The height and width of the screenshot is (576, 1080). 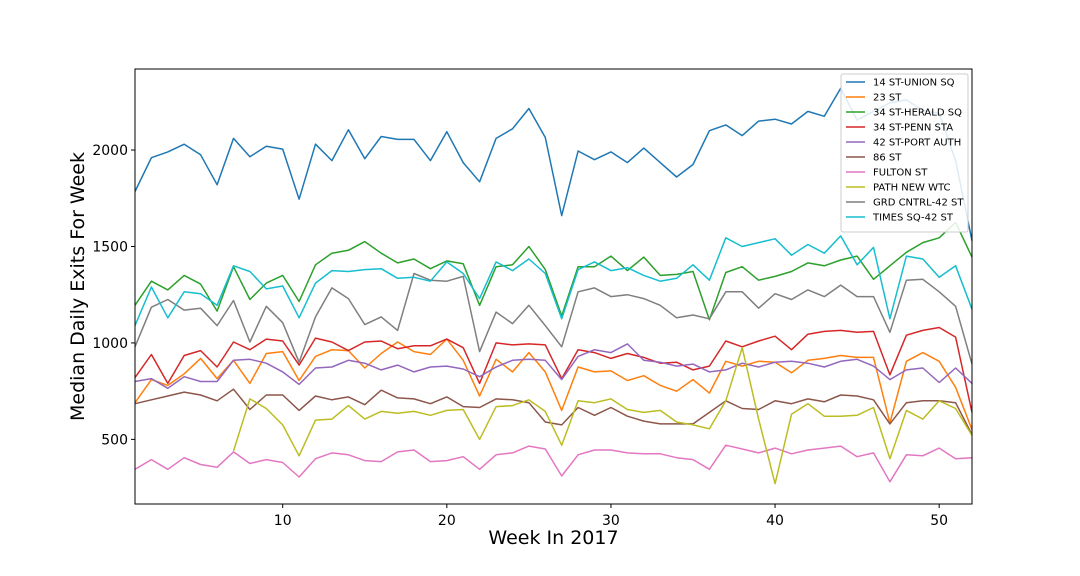 What do you see at coordinates (553, 366) in the screenshot?
I see `series-line-42-st-port-auth` at bounding box center [553, 366].